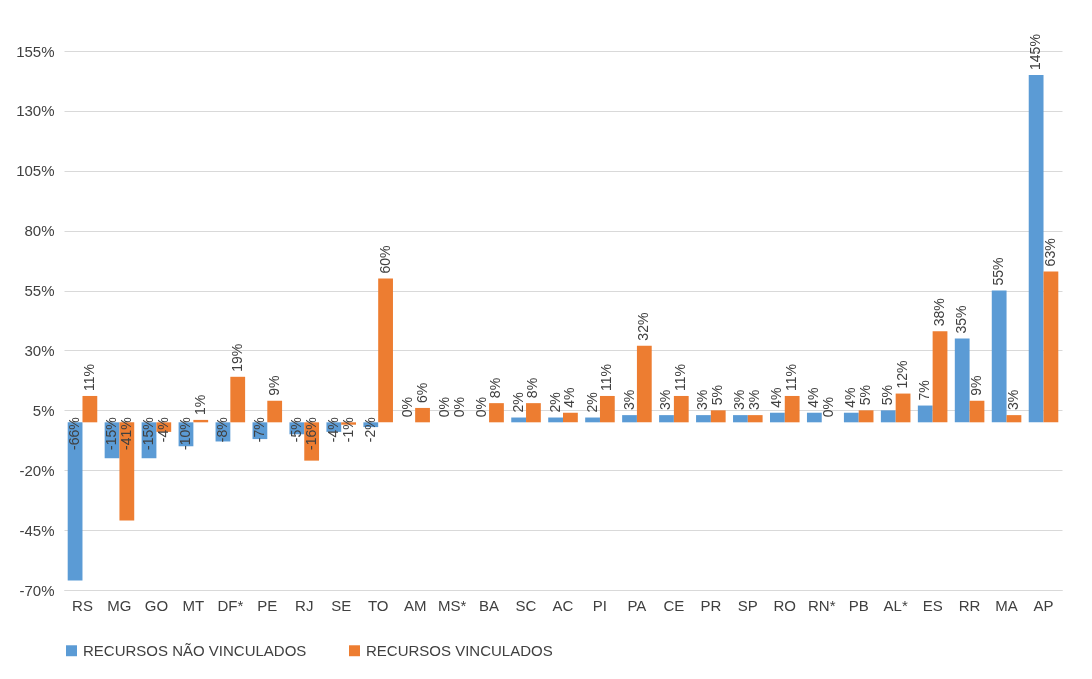 The width and height of the screenshot is (1092, 679). I want to click on x-tick-label: PE, so click(267, 605).